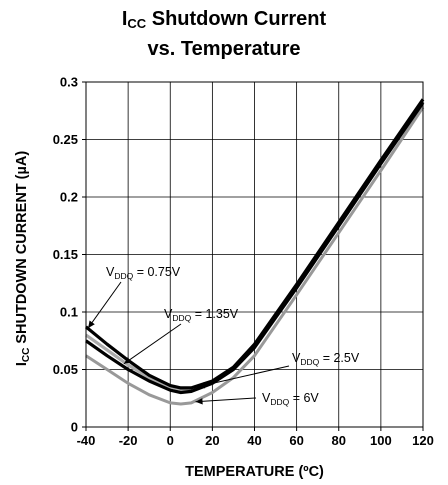  Describe the element at coordinates (170, 440) in the screenshot. I see `x-tick-label: 0` at that location.